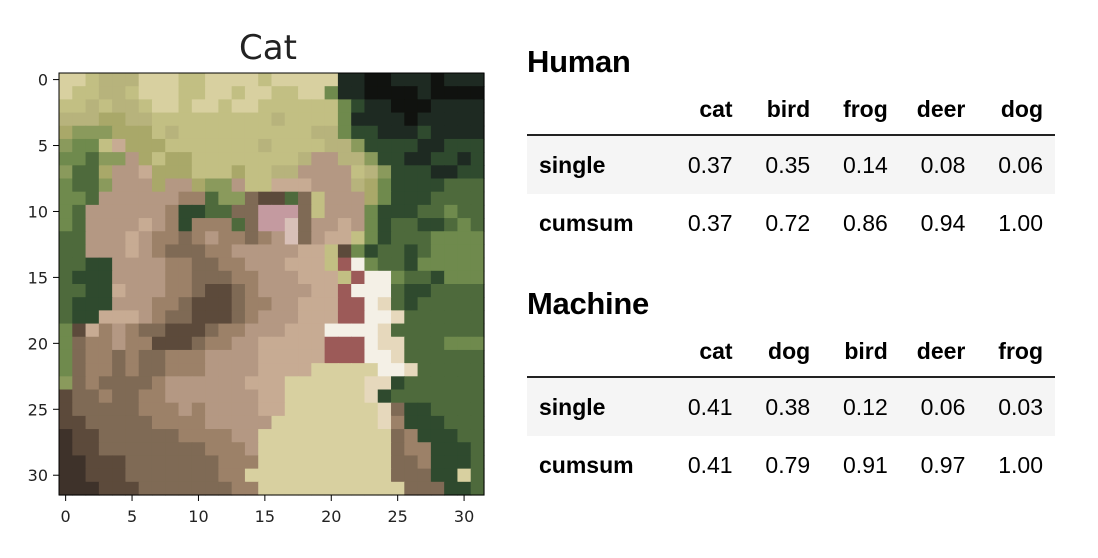  What do you see at coordinates (710, 464) in the screenshot?
I see `table-cell: 0.41` at bounding box center [710, 464].